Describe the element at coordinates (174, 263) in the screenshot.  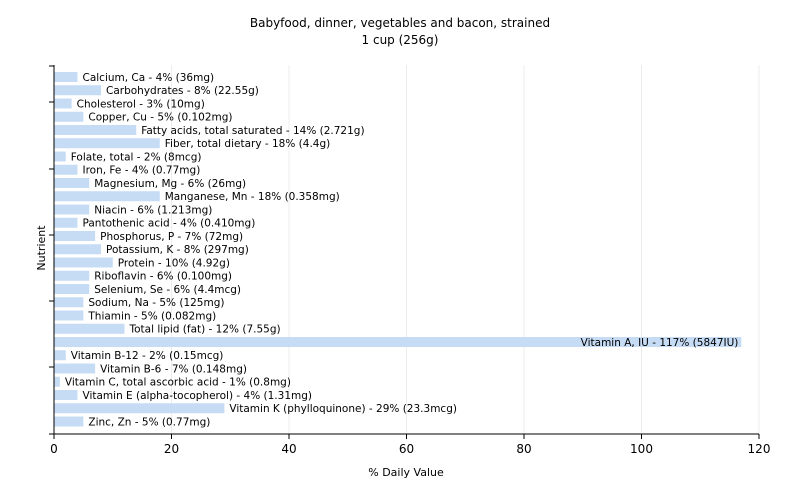
I see `bar-label: Protein - 10% (4.92g)` at that location.